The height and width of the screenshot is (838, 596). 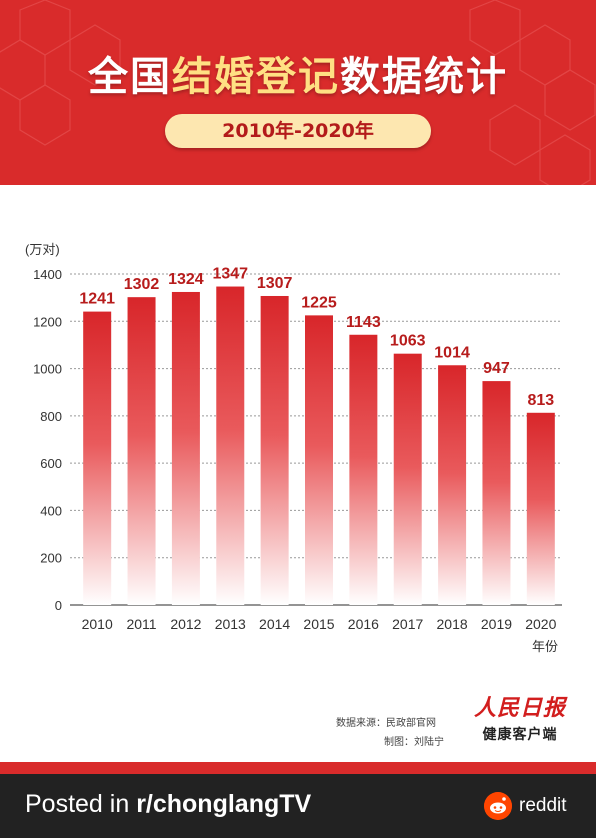 What do you see at coordinates (407, 479) in the screenshot?
I see `bar-2017` at bounding box center [407, 479].